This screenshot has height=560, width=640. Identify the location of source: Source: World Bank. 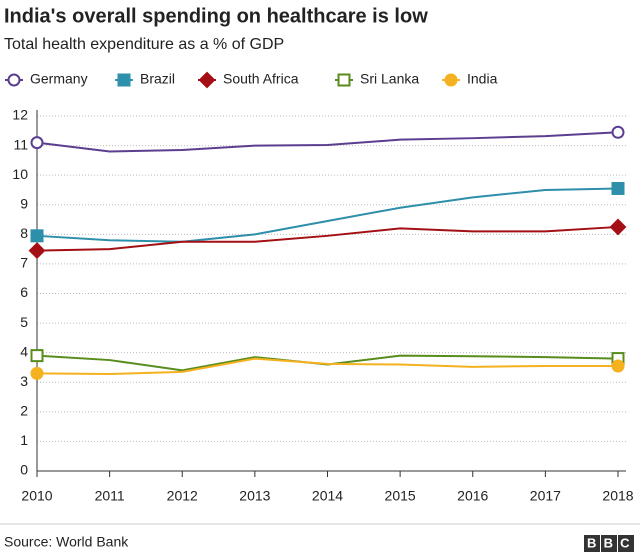
(66, 542).